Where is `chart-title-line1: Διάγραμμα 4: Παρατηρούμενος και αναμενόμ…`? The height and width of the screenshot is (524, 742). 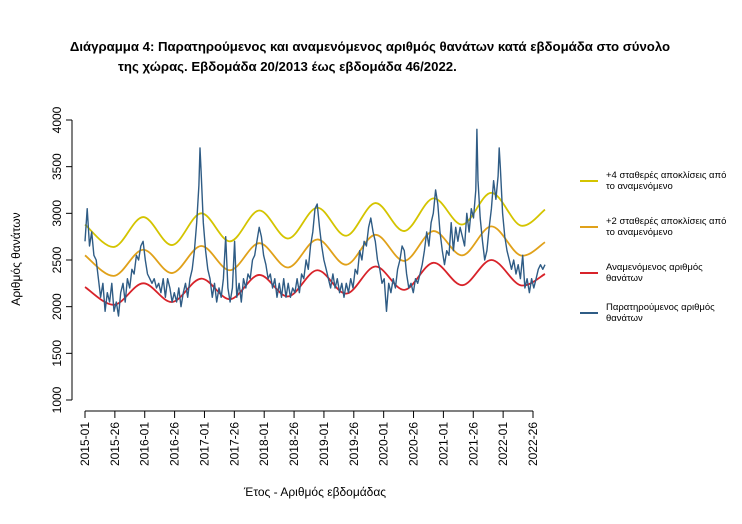 chart-title-line1: Διάγραμμα 4: Παρατηρούμενος και αναμενόμ… is located at coordinates (370, 46).